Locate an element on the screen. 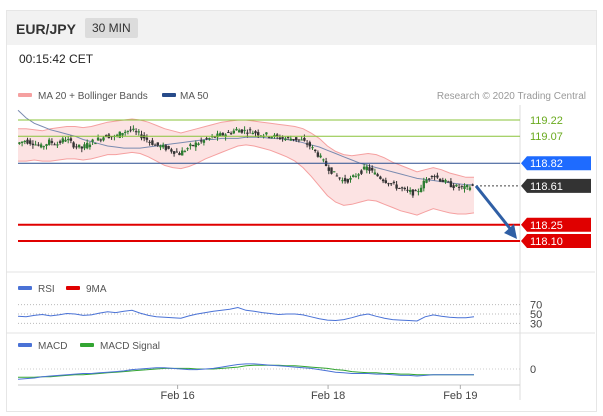 This screenshot has height=416, width=603. bollinger-legend-swatch is located at coordinates (25, 95).